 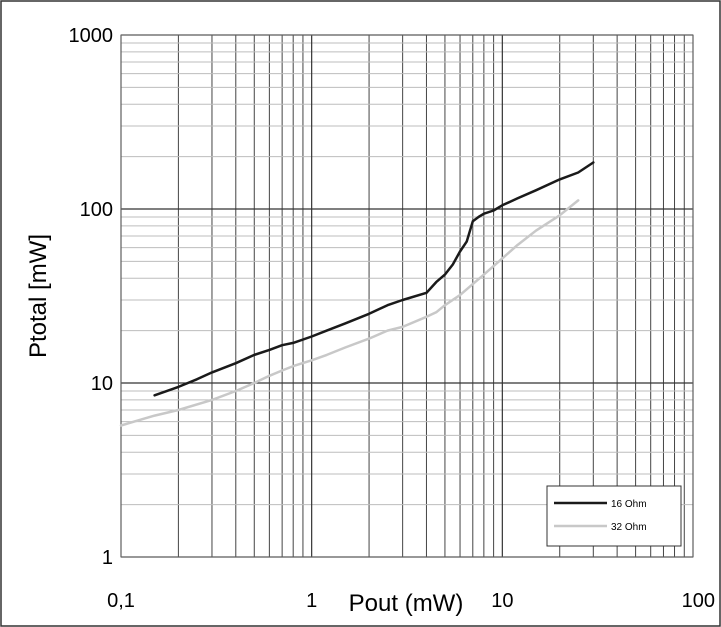 I want to click on x-tick-labels: 0,1 1 10 100, so click(x=411, y=601).